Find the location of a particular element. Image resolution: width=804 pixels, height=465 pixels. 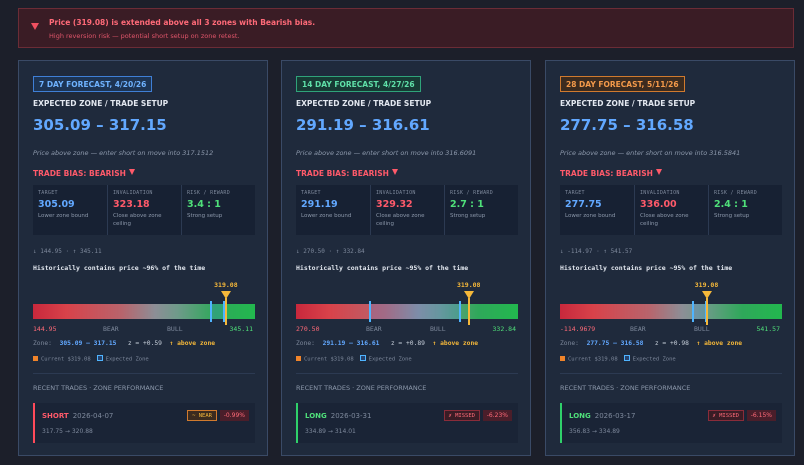

stat-rr-value: 3.4 : 1 is located at coordinates (204, 204).